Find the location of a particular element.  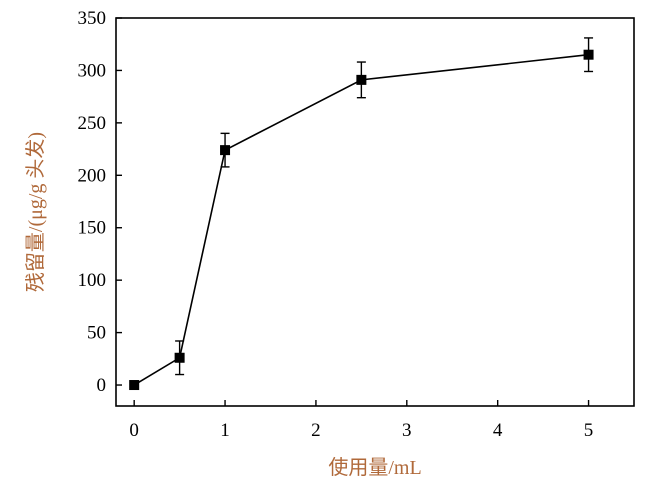

x-tick-label: 4 is located at coordinates (498, 430).